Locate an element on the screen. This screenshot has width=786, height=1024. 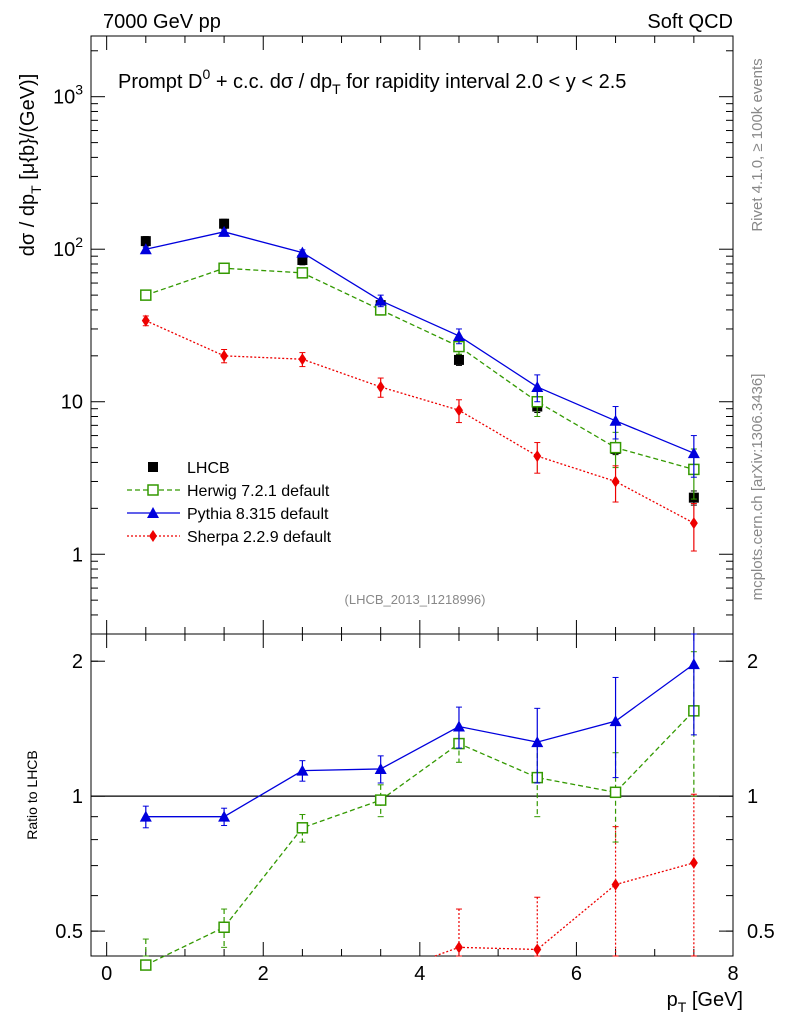
mcplots-source-label: mcplots.cern.ch [arXiv:1306.3436] is located at coordinates (757, 487).